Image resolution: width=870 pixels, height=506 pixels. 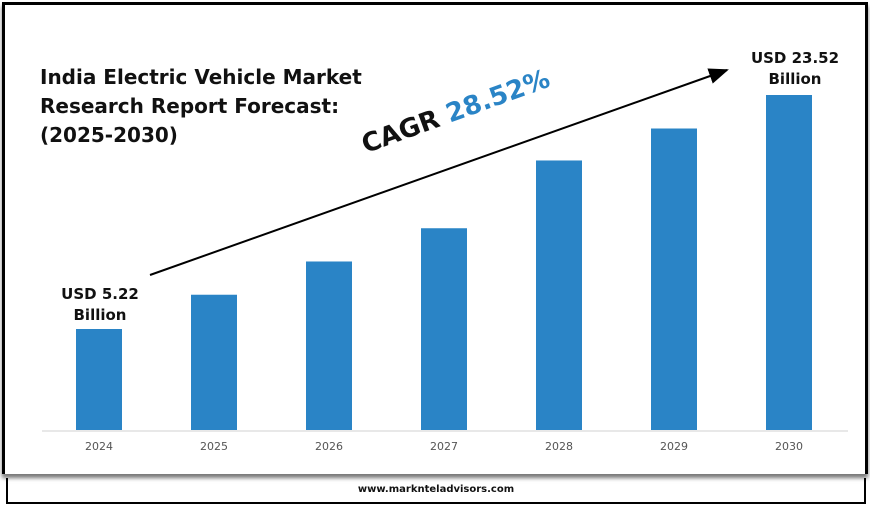 What do you see at coordinates (795, 58) in the screenshot?
I see `end-value: USD 23.52` at bounding box center [795, 58].